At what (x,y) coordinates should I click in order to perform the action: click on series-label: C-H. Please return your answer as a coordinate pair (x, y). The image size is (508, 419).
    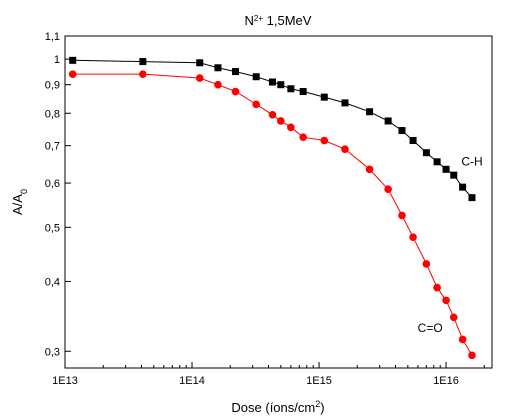
    Looking at the image, I should click on (471, 162).